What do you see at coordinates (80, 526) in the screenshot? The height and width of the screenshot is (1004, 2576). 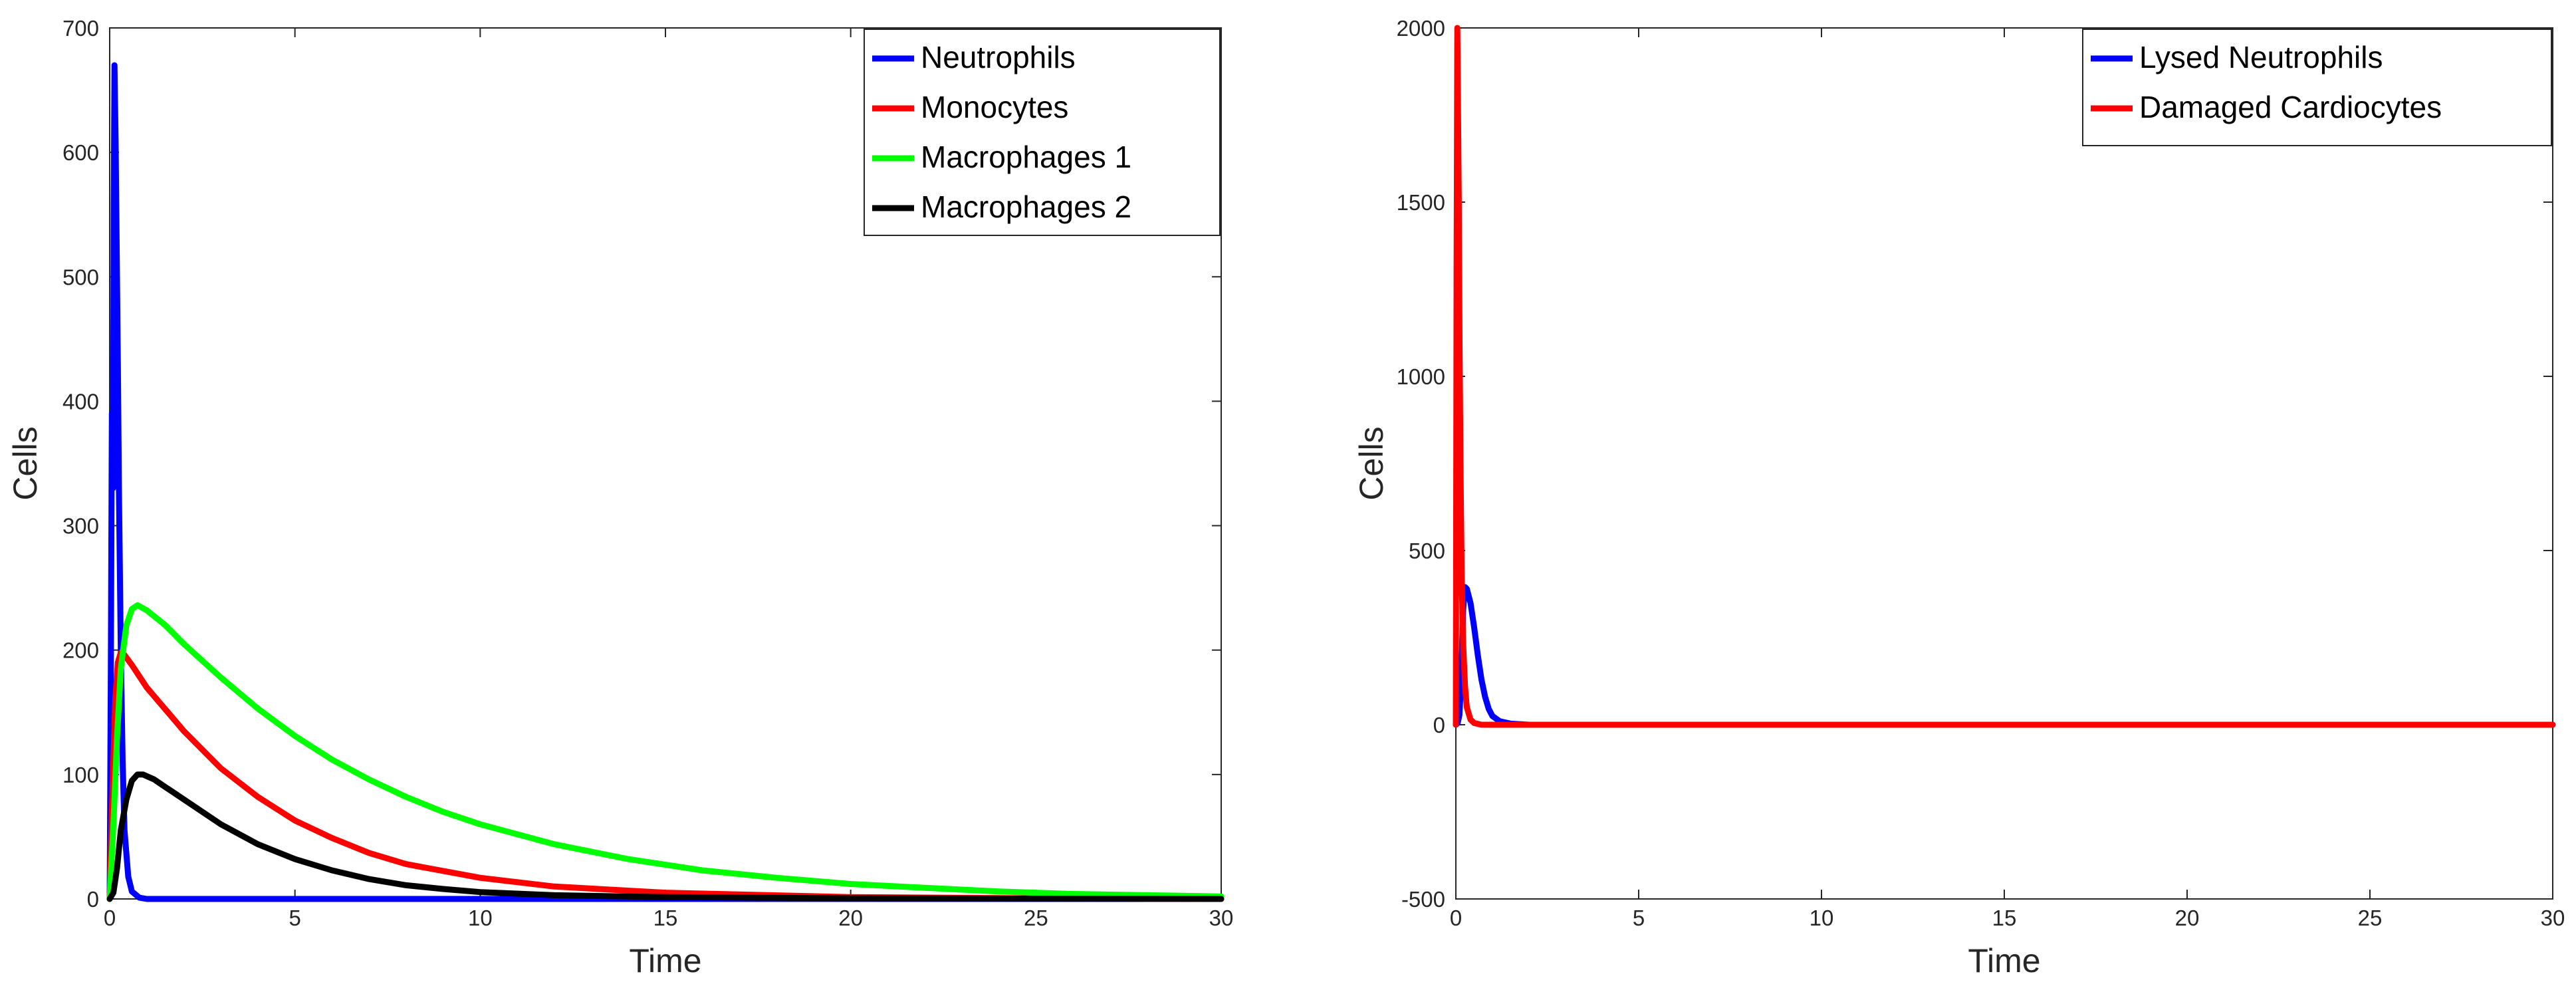 I see `y-tick-label: 300` at bounding box center [80, 526].